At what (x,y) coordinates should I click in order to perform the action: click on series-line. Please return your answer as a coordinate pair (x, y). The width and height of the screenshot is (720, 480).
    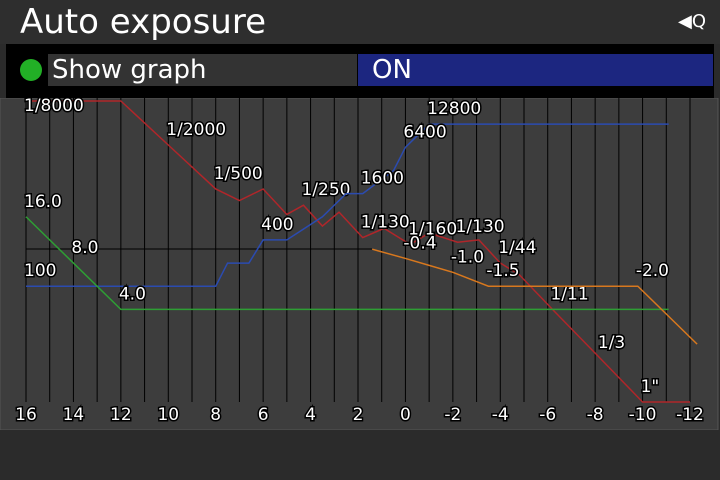
    Looking at the image, I should click on (535, 296).